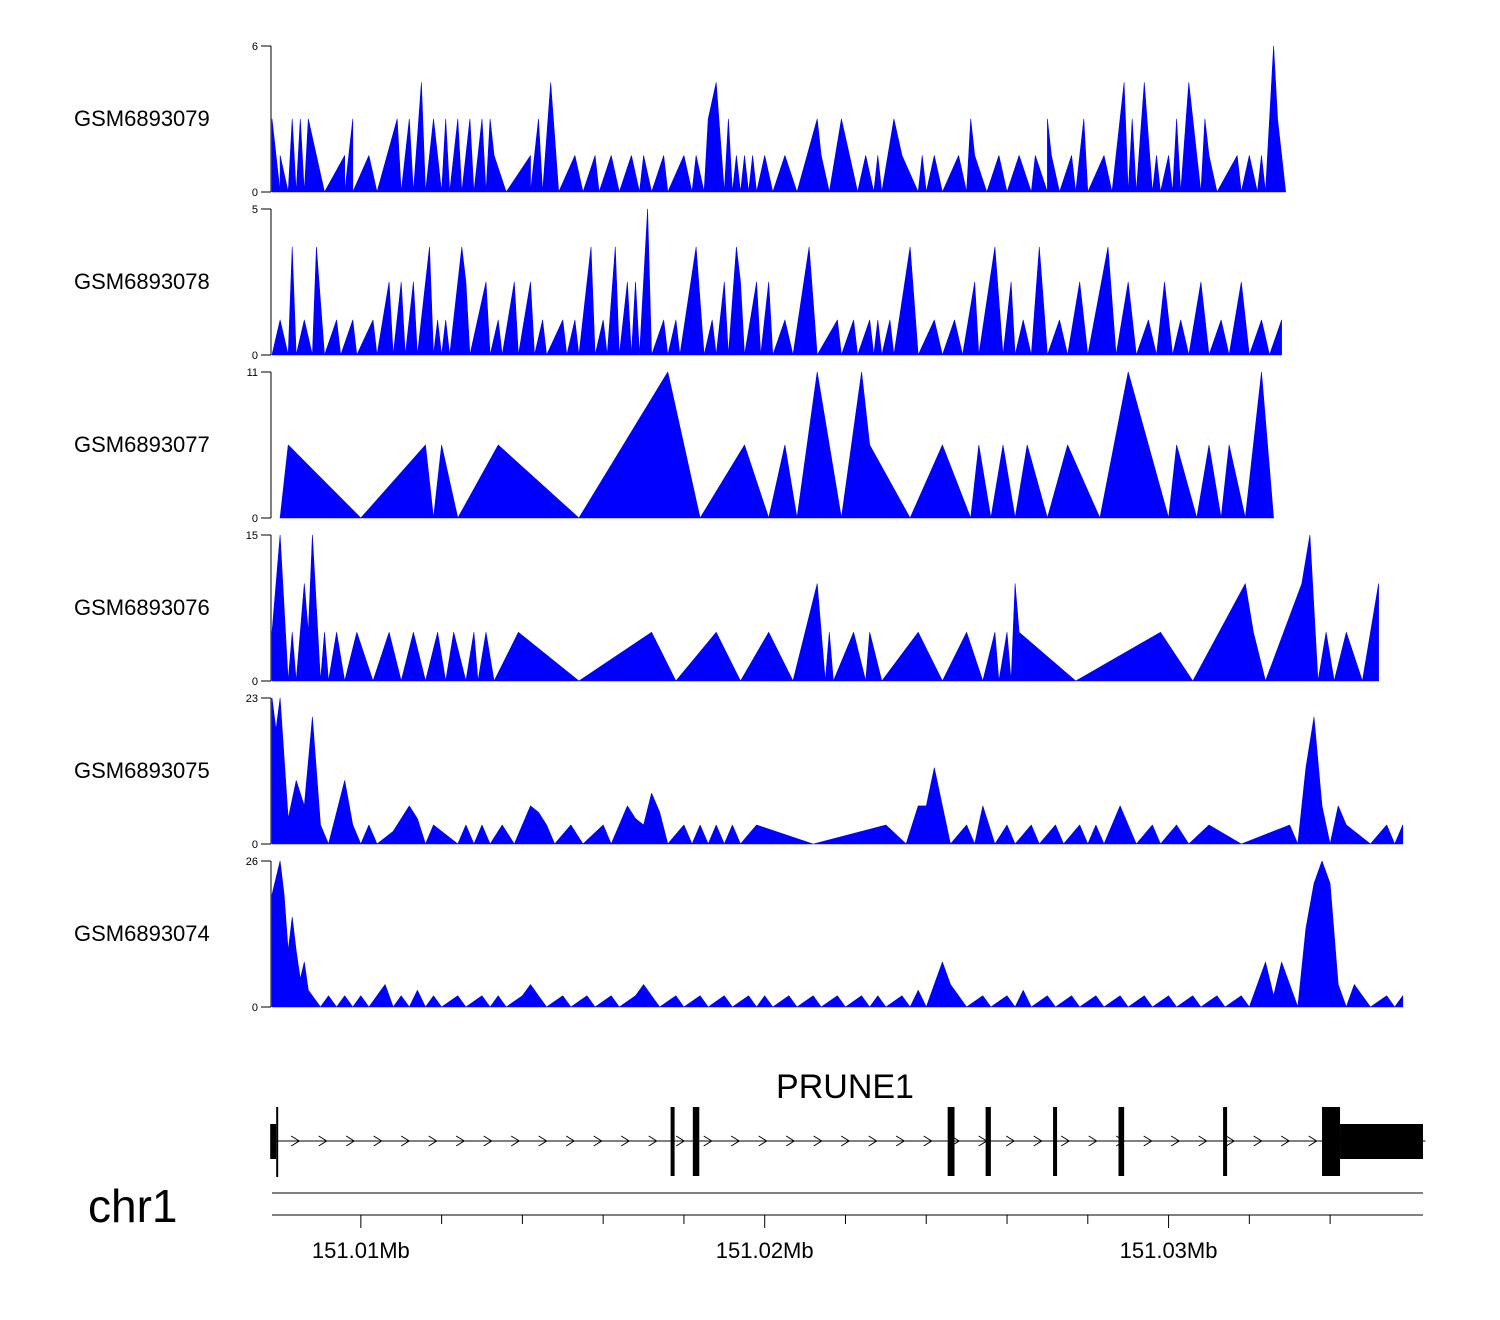 The image size is (1500, 1320). I want to click on y-tick-label-max: 6, so click(255, 47).